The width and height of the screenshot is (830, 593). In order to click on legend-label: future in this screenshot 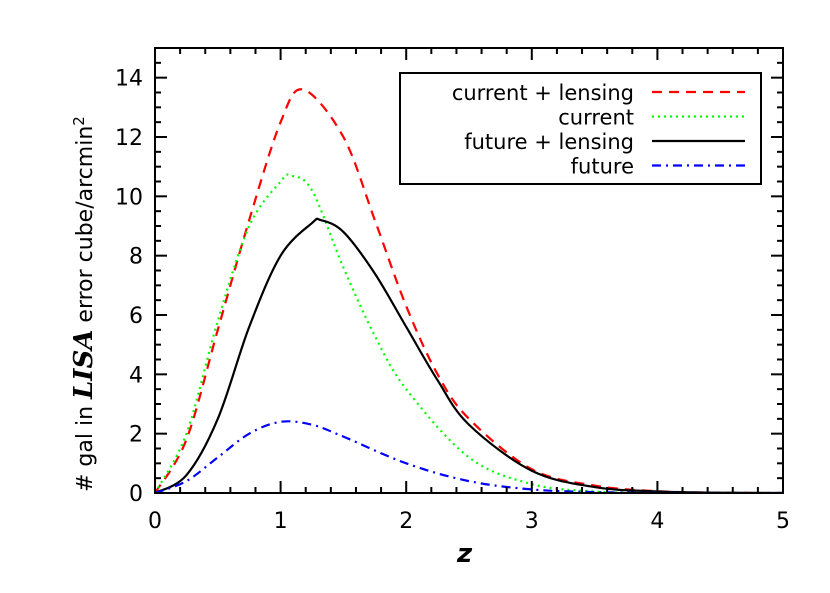, I will do `click(602, 167)`.